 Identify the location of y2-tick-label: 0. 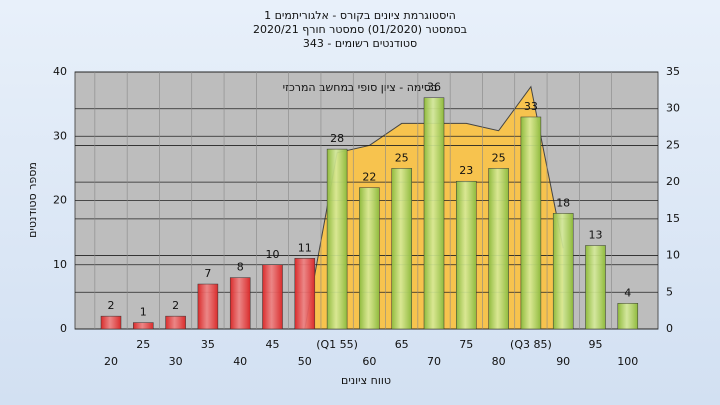
(669, 328).